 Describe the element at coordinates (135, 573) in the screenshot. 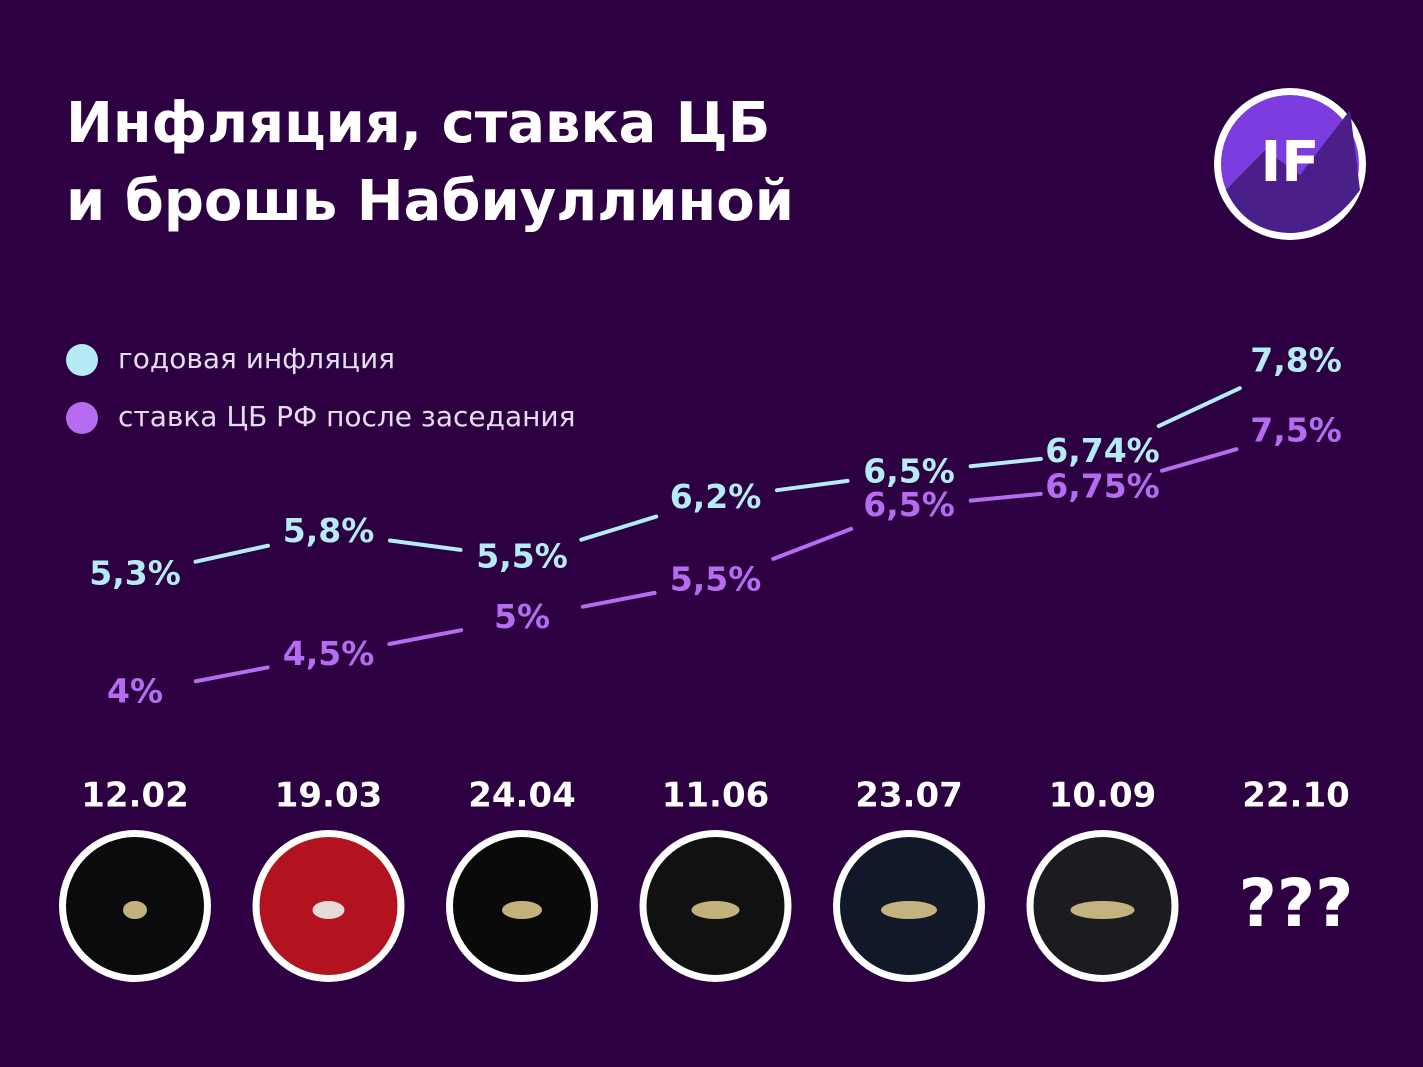

I see `value-label: 5,3%` at that location.